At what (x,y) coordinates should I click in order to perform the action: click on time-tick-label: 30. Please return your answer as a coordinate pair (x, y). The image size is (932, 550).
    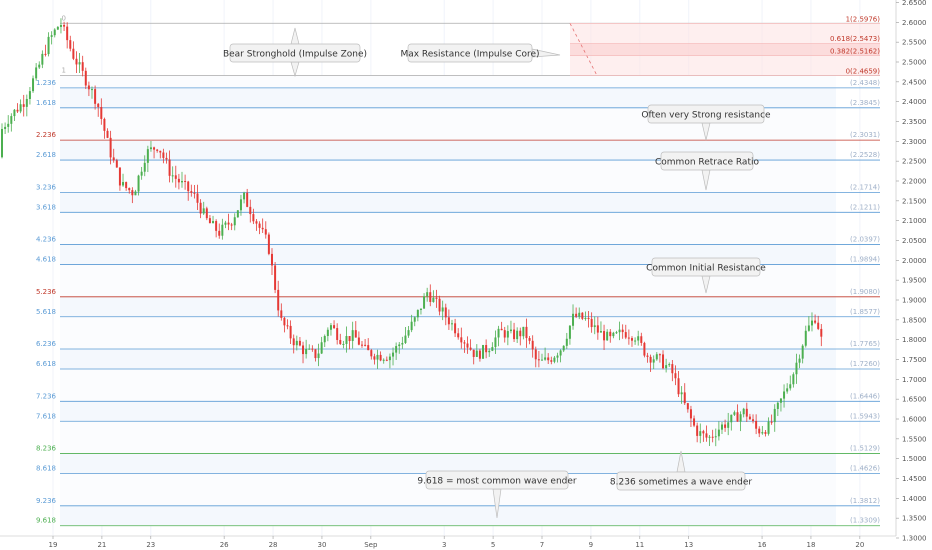
    Looking at the image, I should click on (321, 545).